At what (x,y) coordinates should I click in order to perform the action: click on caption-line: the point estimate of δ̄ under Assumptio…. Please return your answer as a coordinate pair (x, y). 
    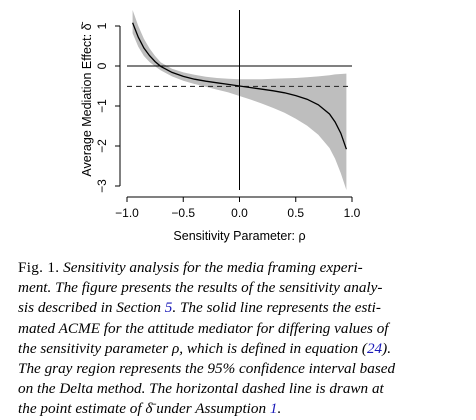
    Looking at the image, I should click on (239, 409).